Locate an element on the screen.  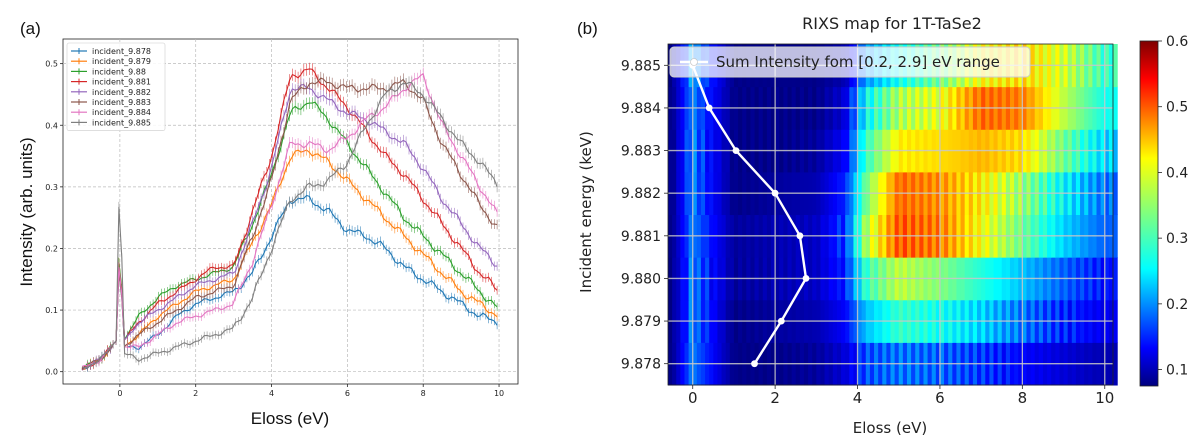
panel-a-legend-box is located at coordinates (116, 86).